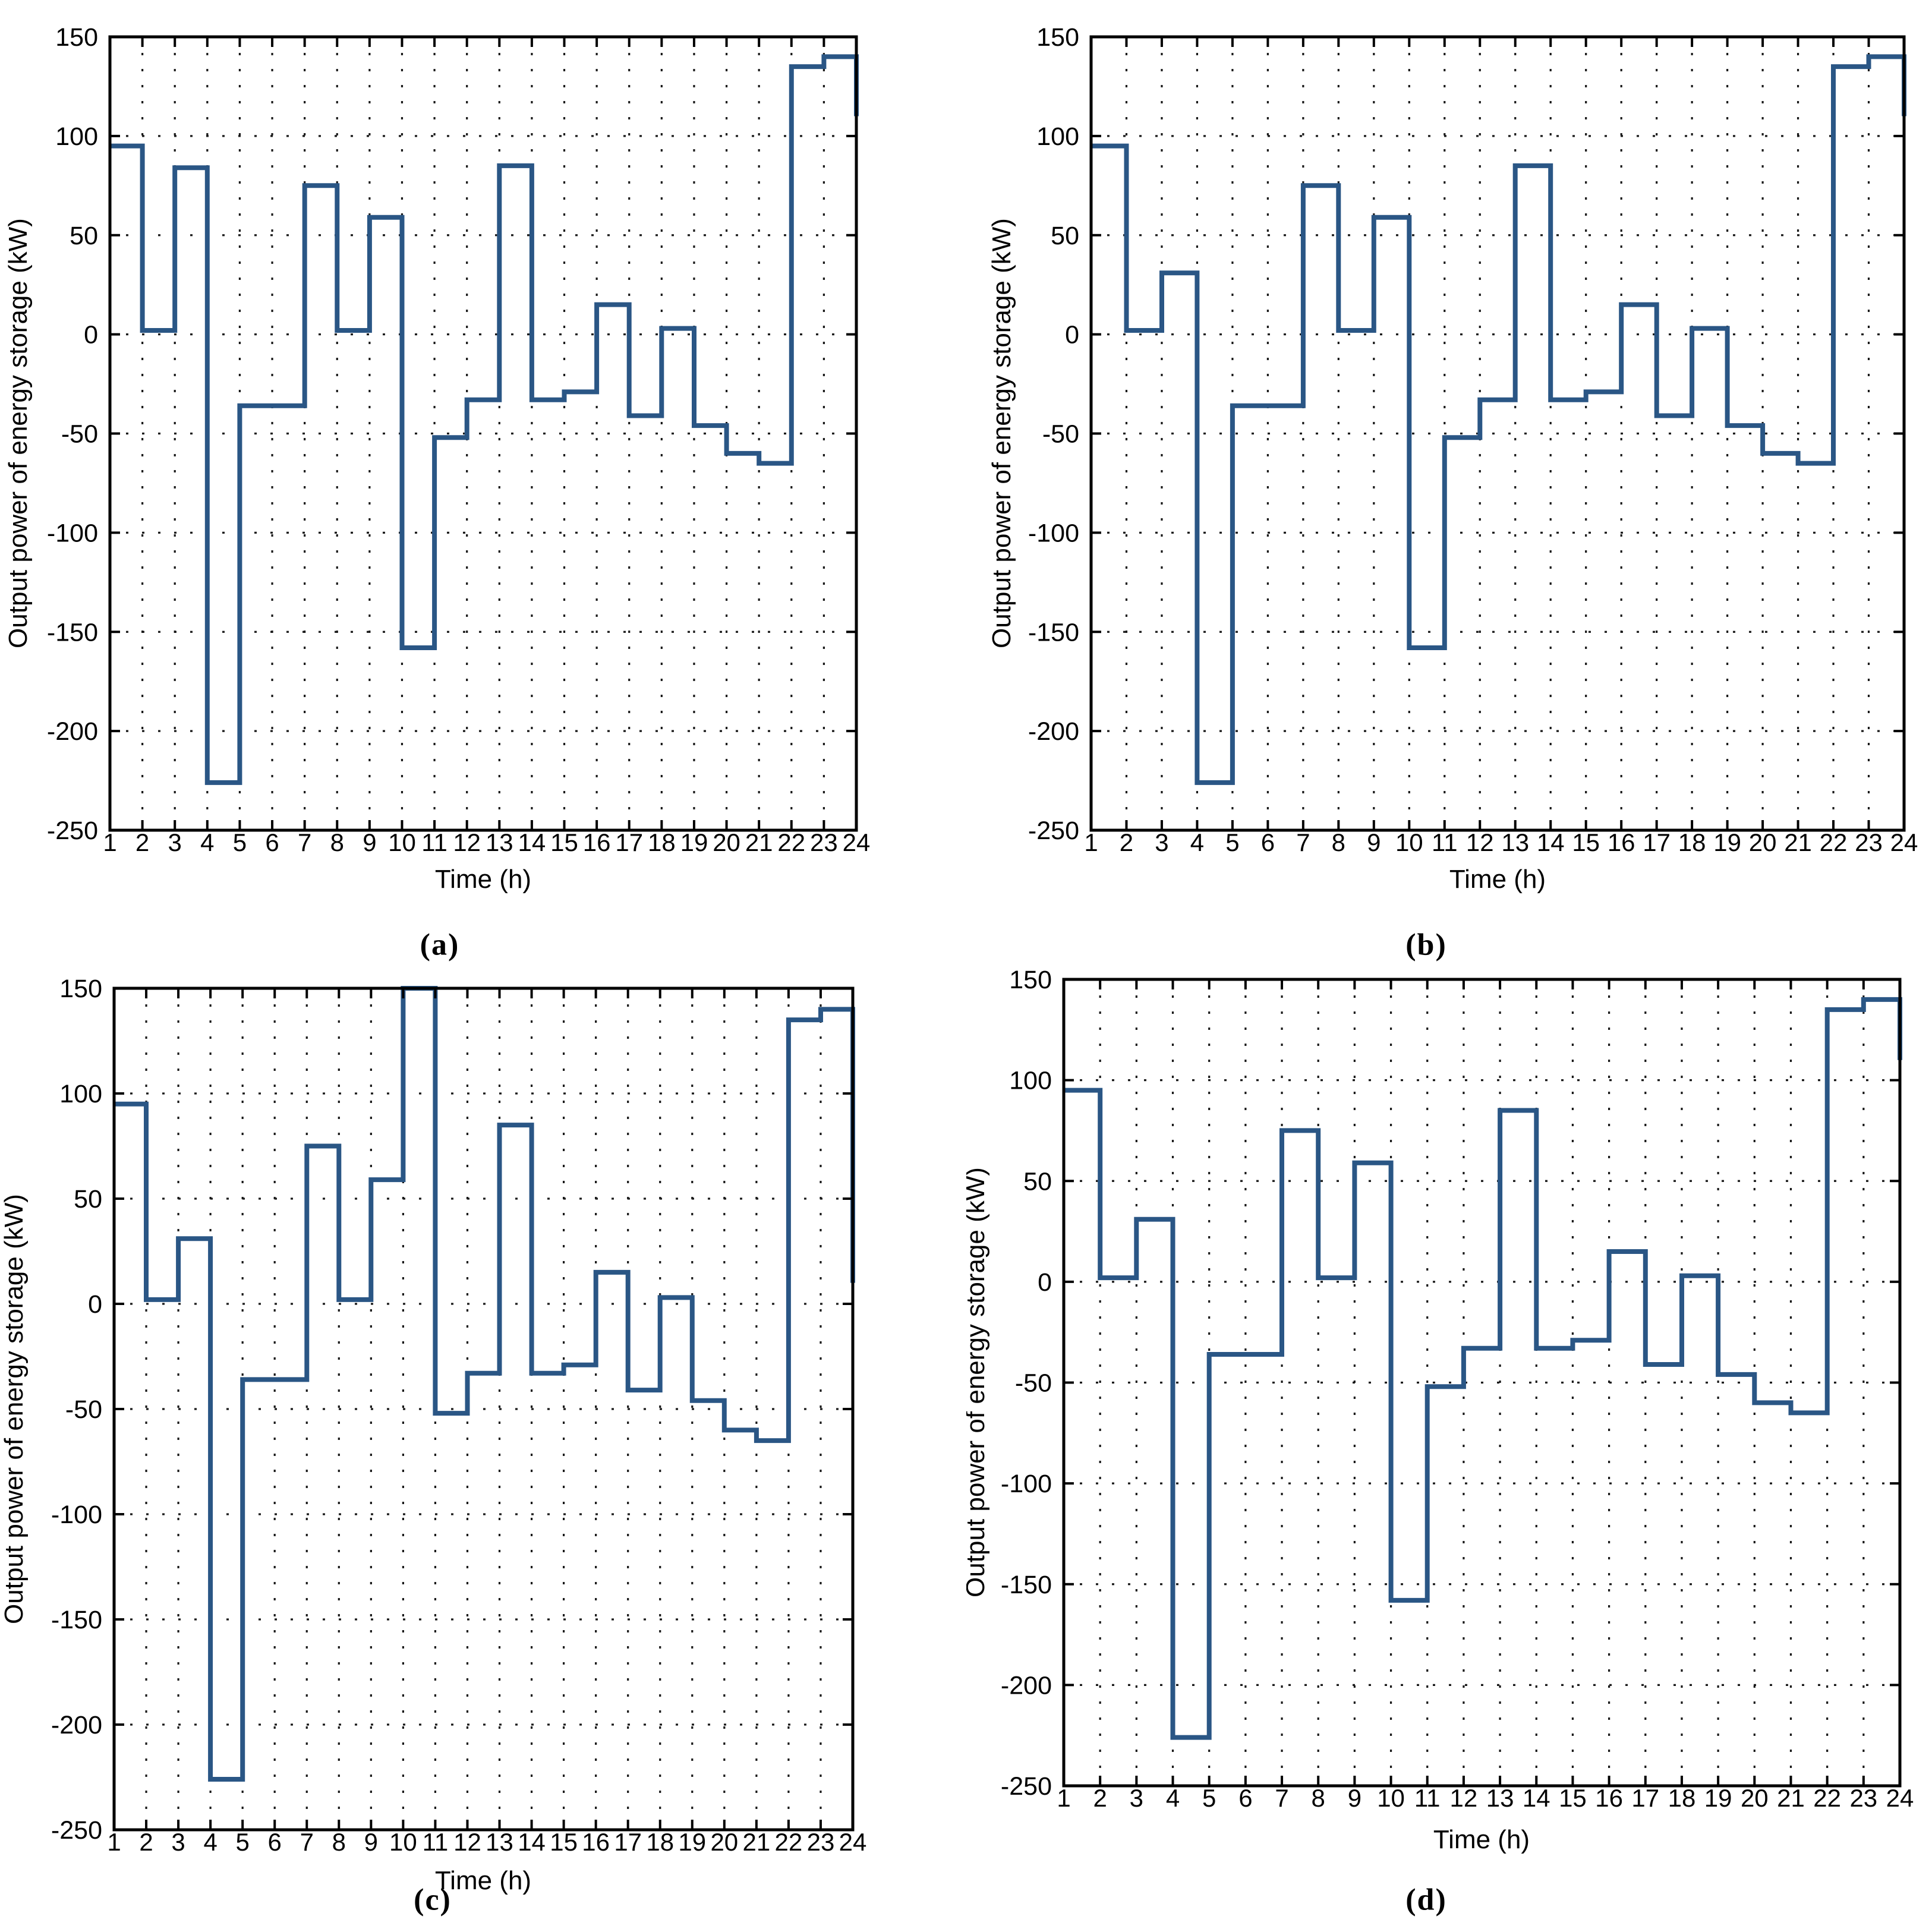  I want to click on stairs-line, so click(484, 419).